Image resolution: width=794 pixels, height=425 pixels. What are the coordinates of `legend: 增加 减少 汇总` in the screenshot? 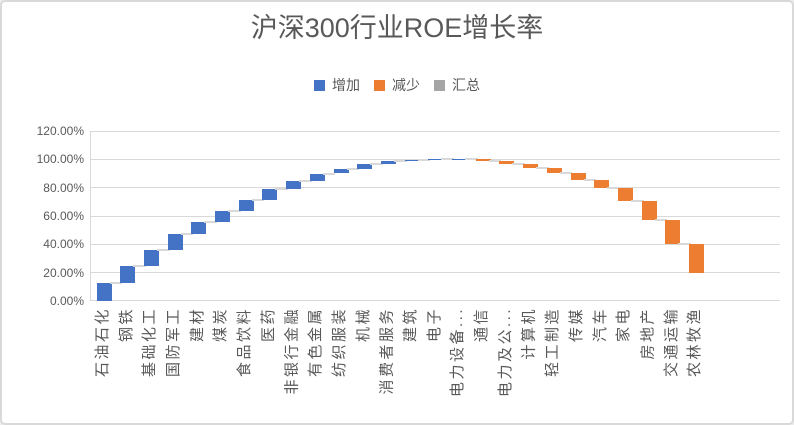 It's located at (397, 85).